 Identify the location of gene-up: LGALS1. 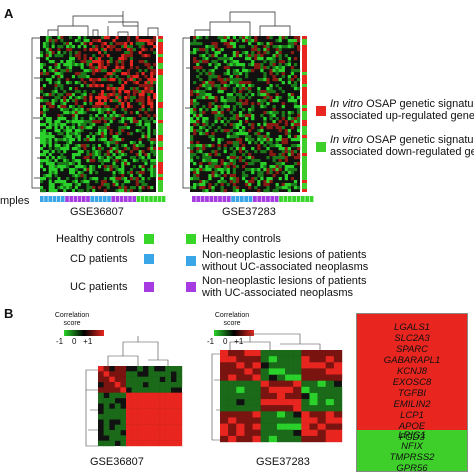
(412, 327).